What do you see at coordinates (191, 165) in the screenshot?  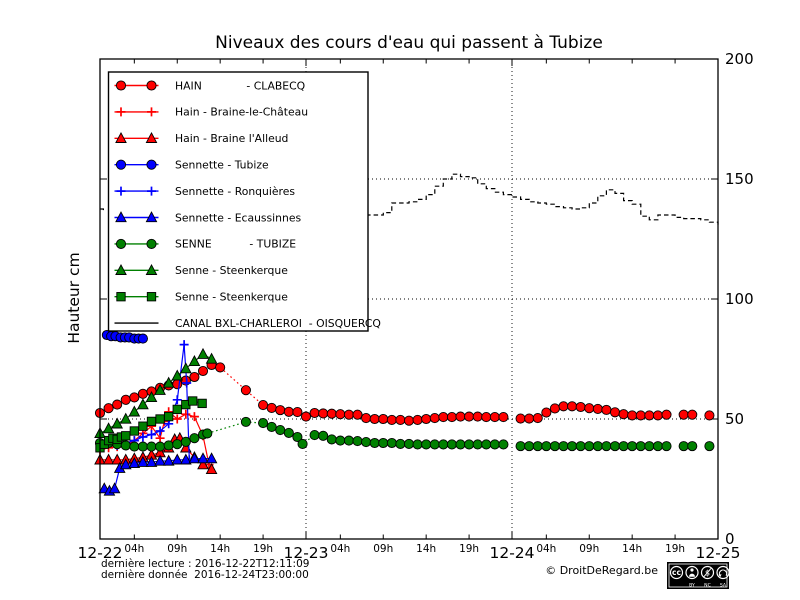 I see `legend-item-sennette-tubize: Sennette - Tubize` at bounding box center [191, 165].